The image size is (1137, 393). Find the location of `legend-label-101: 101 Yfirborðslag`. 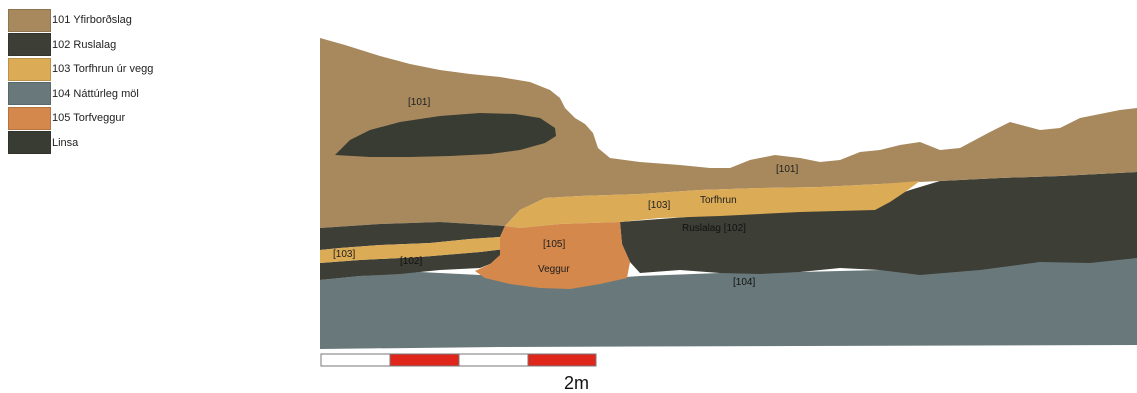

legend-label-101: 101 Yfirborðslag is located at coordinates (92, 20).